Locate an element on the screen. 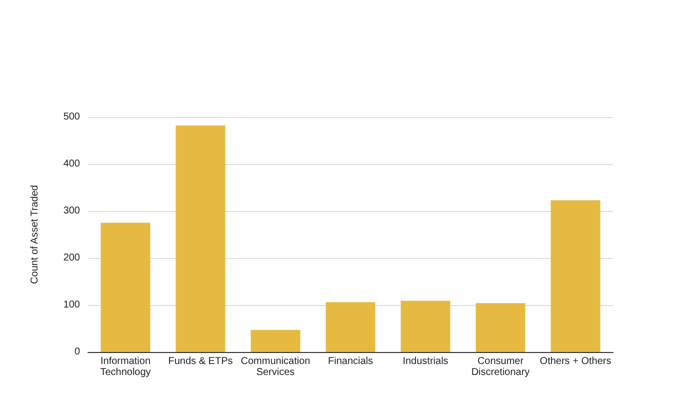 The width and height of the screenshot is (680, 393). x-tick-label: Others + Others is located at coordinates (576, 361).